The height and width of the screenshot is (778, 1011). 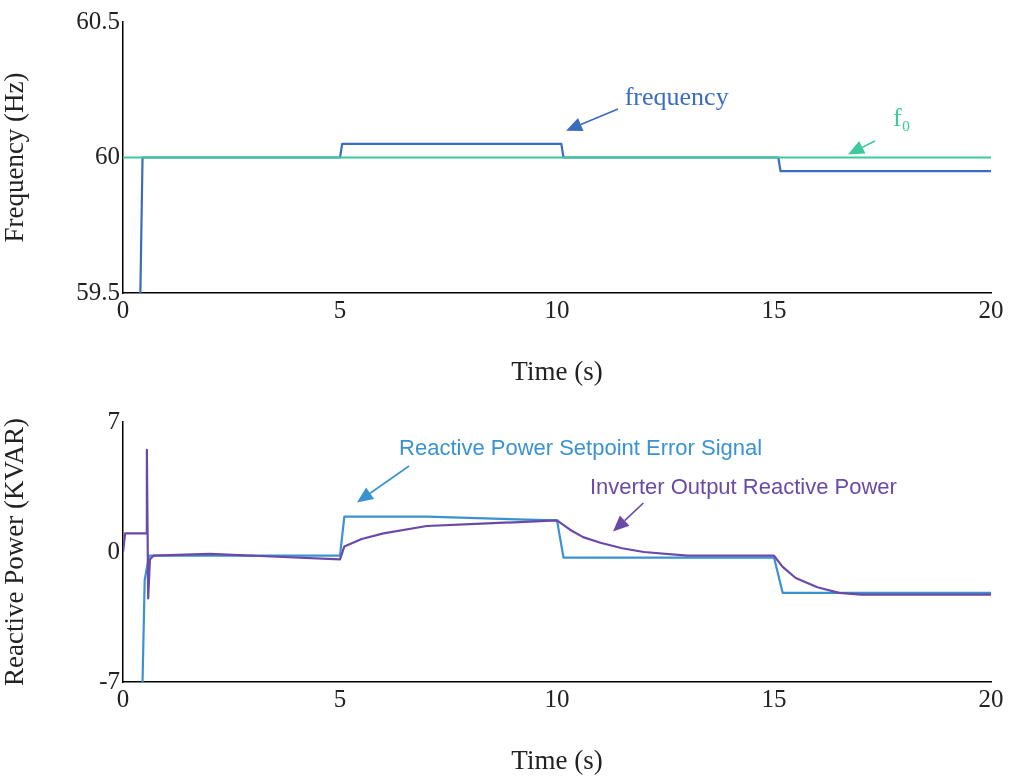 I want to click on y-tick-label: 7, so click(x=113, y=420).